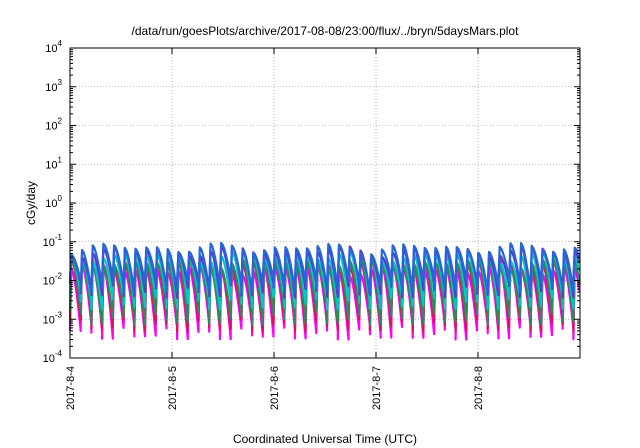  I want to click on y-tick-label: 10³, so click(53, 86).